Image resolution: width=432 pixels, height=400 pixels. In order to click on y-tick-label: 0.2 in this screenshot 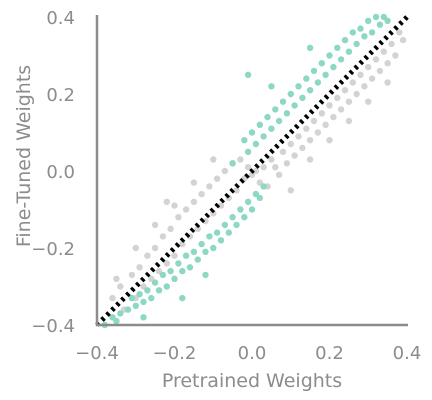, I will do `click(60, 95)`.